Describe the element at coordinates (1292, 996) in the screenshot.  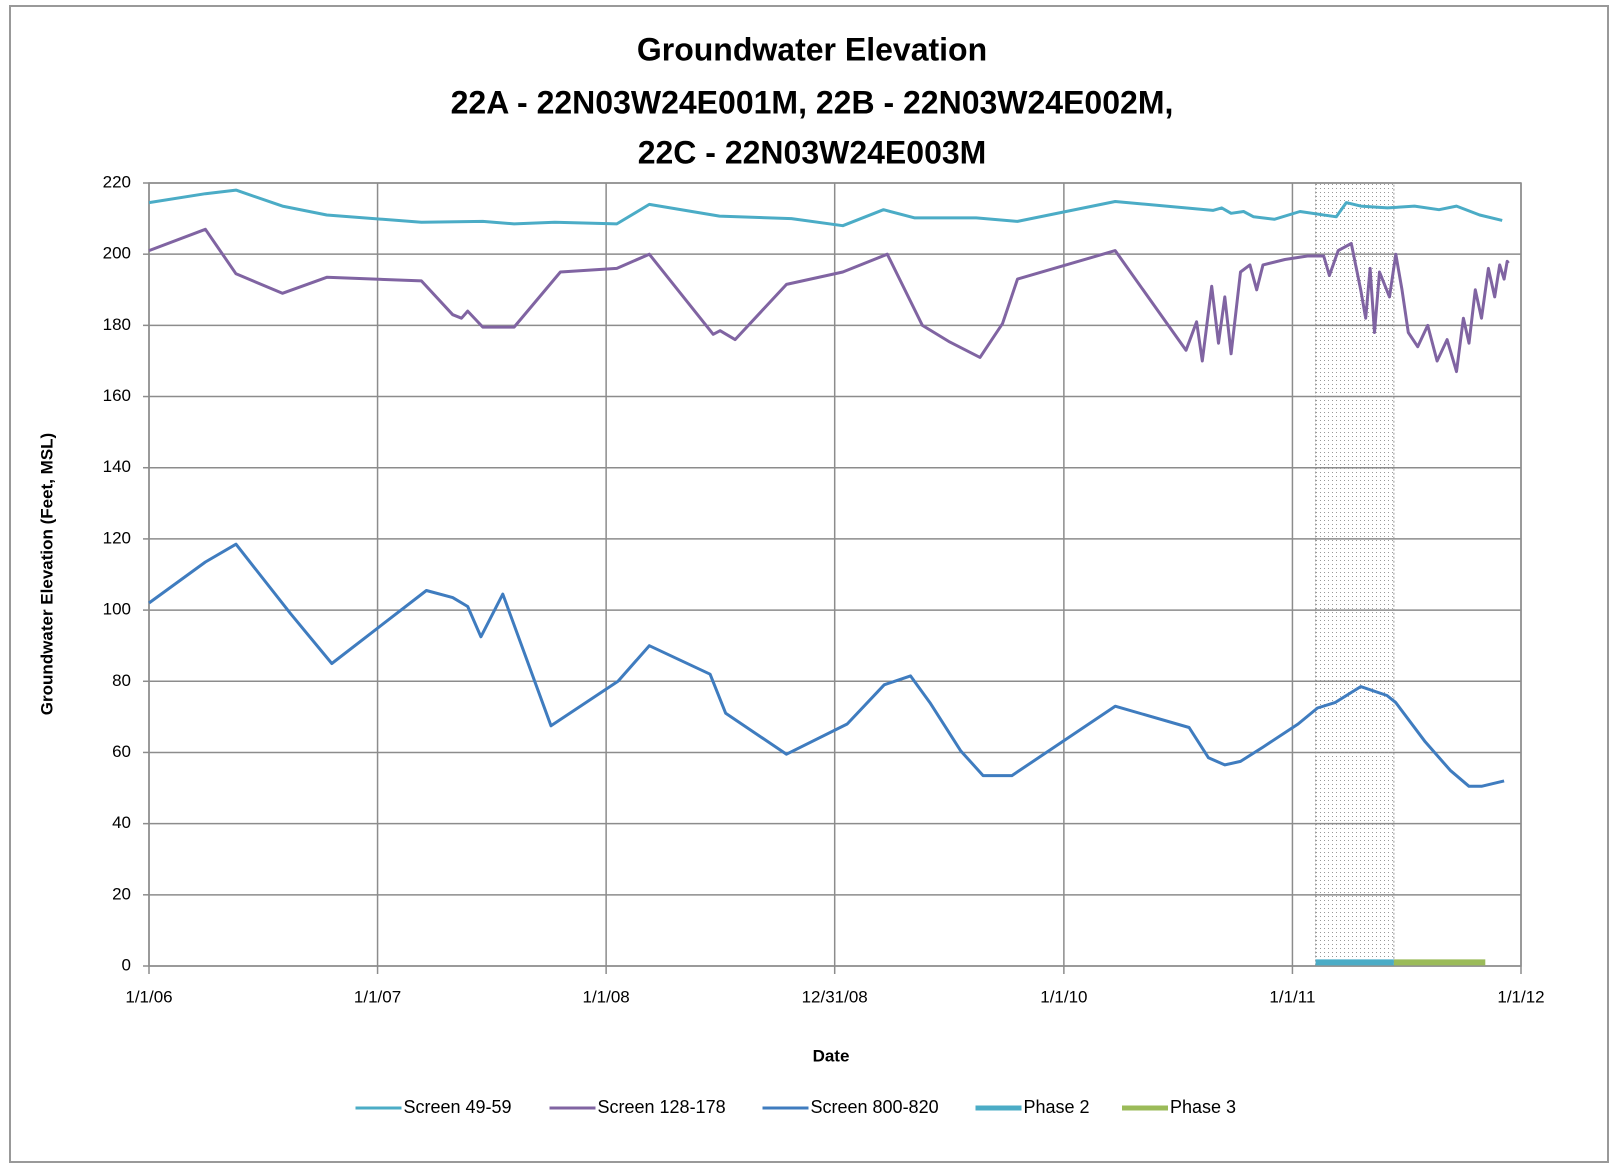
I see `x-tick-label: 1/1/11` at that location.